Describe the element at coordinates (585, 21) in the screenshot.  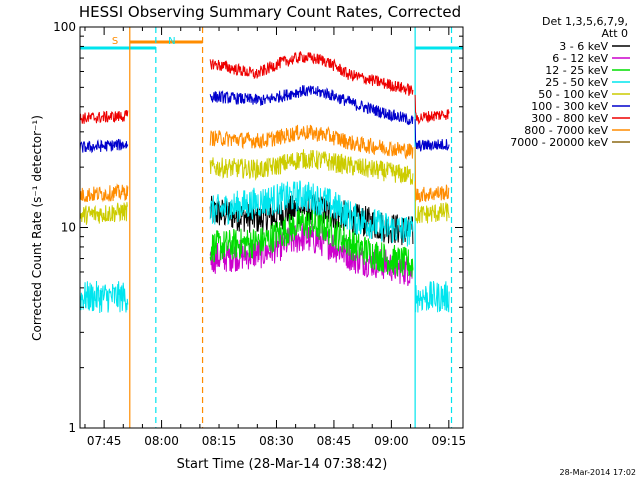
I see `legend-header: Det 1,3,5,6,7,9,` at that location.